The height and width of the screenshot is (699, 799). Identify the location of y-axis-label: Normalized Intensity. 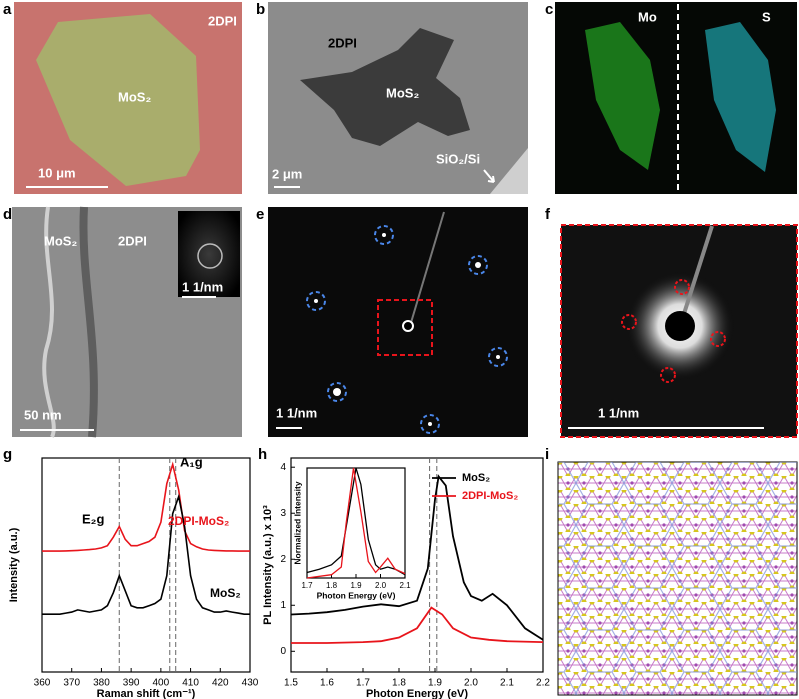
(297, 522).